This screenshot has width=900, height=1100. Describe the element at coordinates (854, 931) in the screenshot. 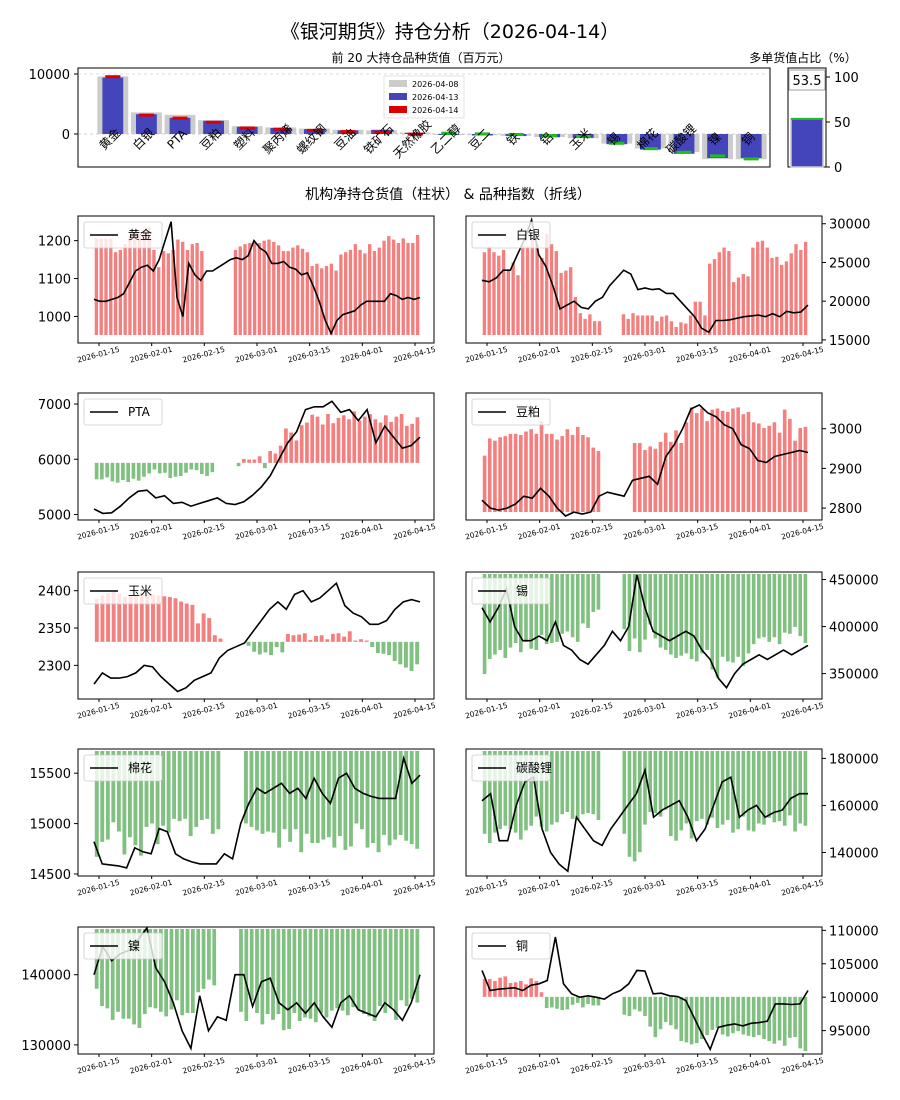

I see `y-tick-label: 110000` at that location.